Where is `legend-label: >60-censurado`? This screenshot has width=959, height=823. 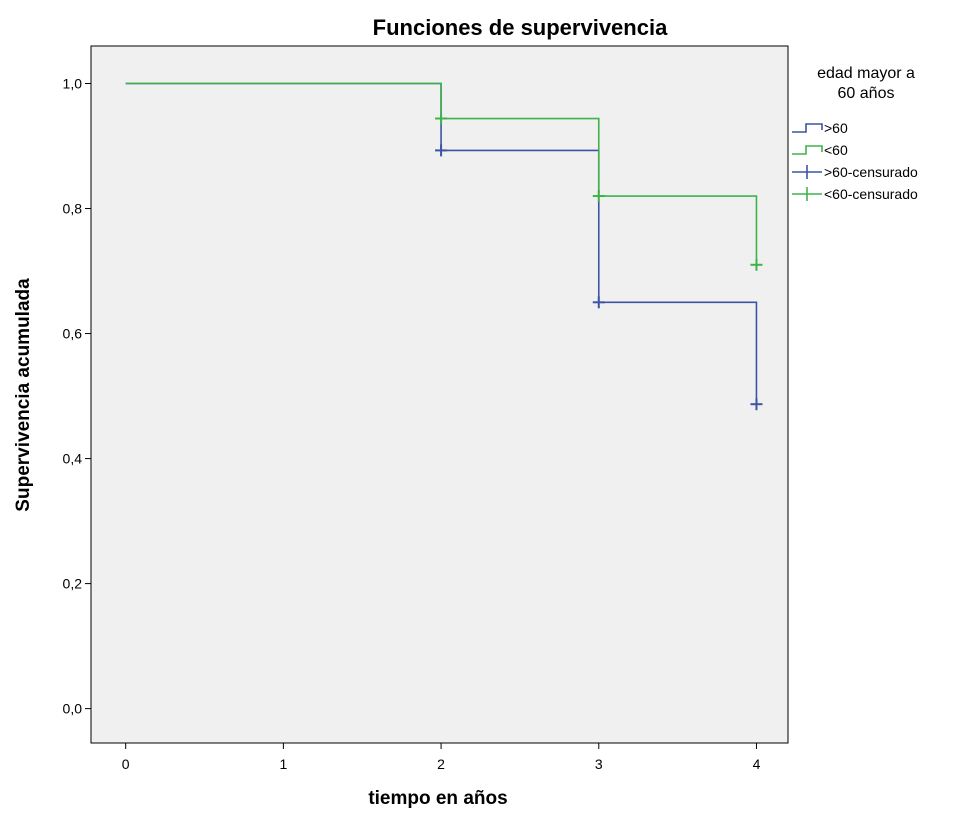 legend-label: >60-censurado is located at coordinates (871, 172).